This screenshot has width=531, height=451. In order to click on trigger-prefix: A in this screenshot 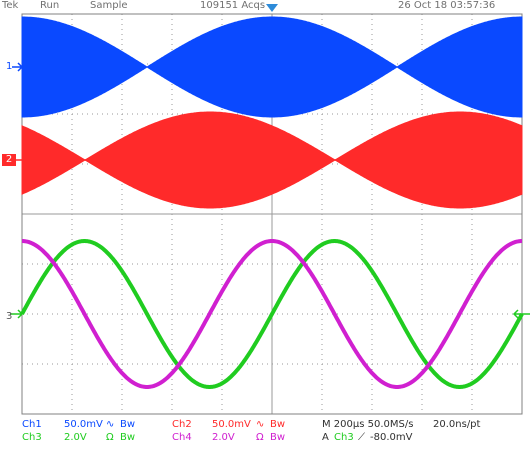, I will do `click(325, 437)`.